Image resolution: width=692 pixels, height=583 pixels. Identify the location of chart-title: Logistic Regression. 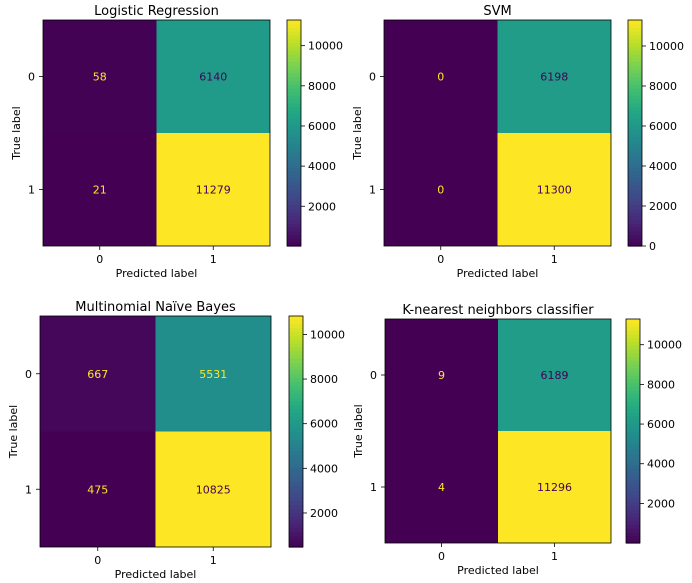
(156, 11).